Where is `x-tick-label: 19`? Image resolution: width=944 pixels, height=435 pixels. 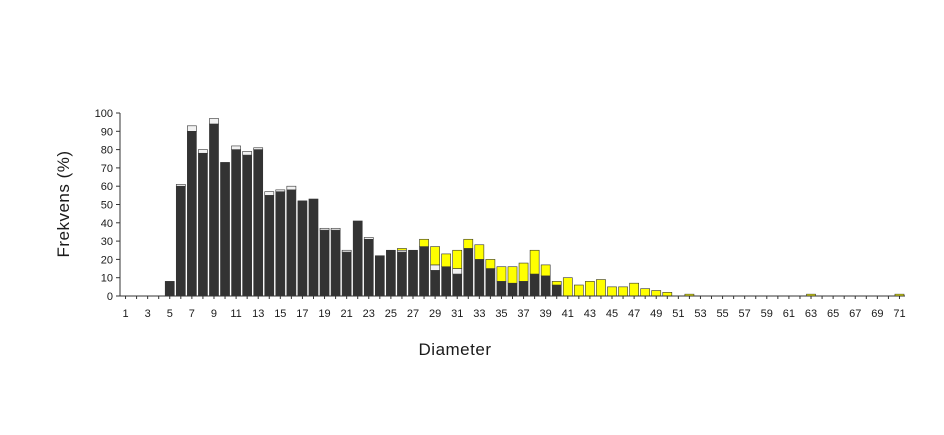 x-tick-label: 19 is located at coordinates (324, 314).